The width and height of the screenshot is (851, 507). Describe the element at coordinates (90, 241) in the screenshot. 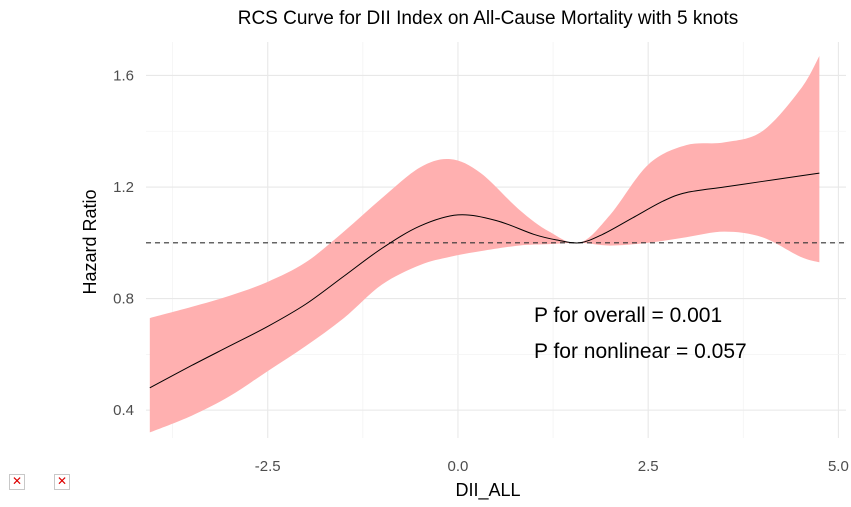

I see `y-axis-label: Hazard Ratio` at that location.